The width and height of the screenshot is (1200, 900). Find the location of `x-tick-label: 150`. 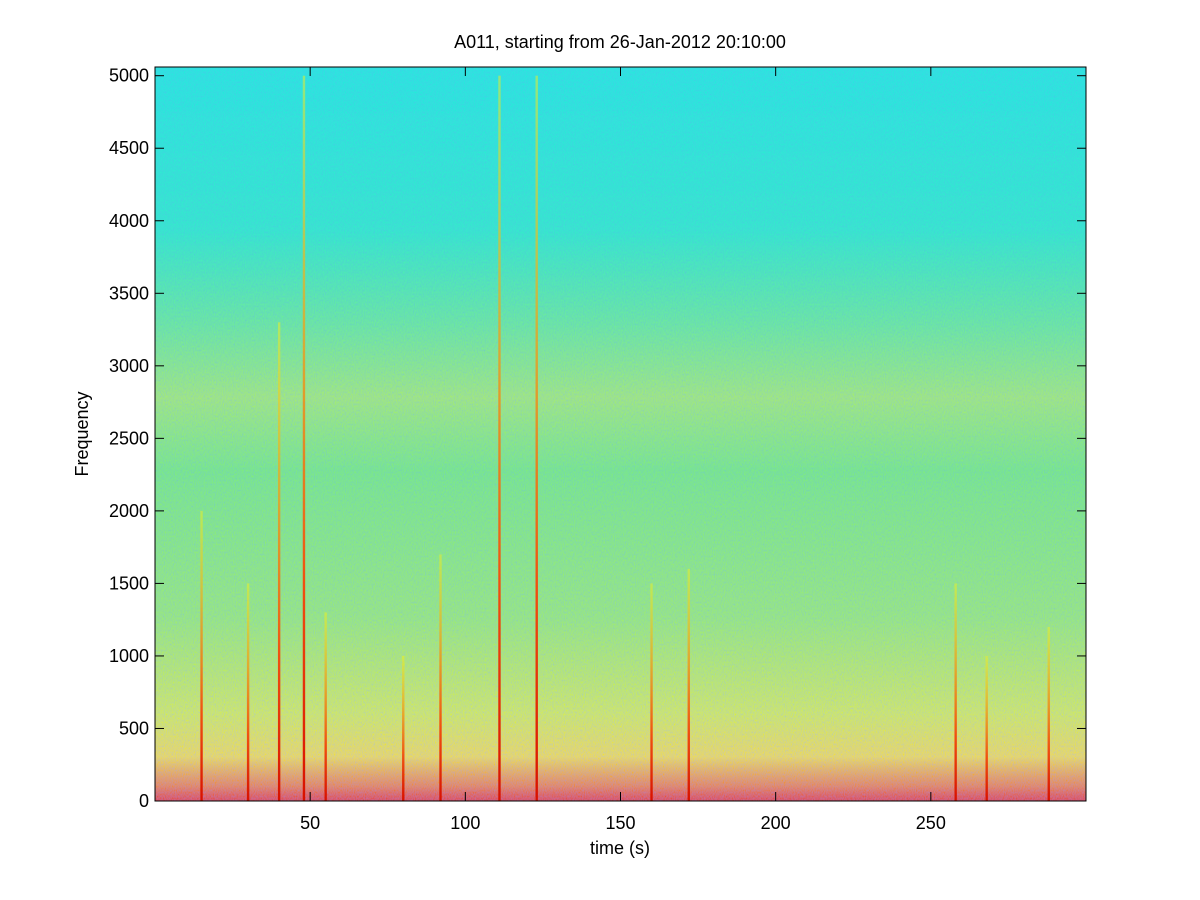

x-tick-label: 150 is located at coordinates (620, 823).